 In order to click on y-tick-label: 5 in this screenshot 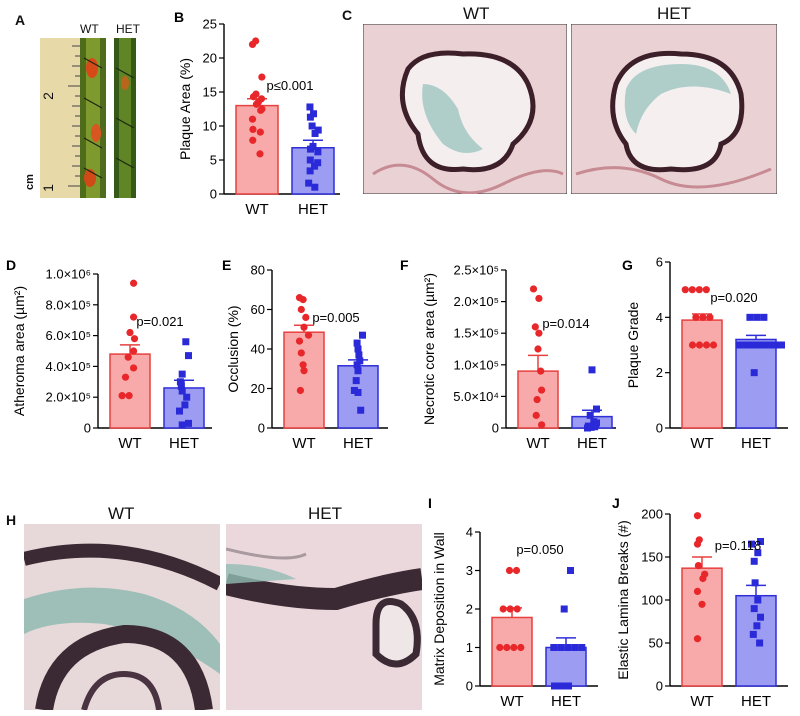, I will do `click(213, 160)`.